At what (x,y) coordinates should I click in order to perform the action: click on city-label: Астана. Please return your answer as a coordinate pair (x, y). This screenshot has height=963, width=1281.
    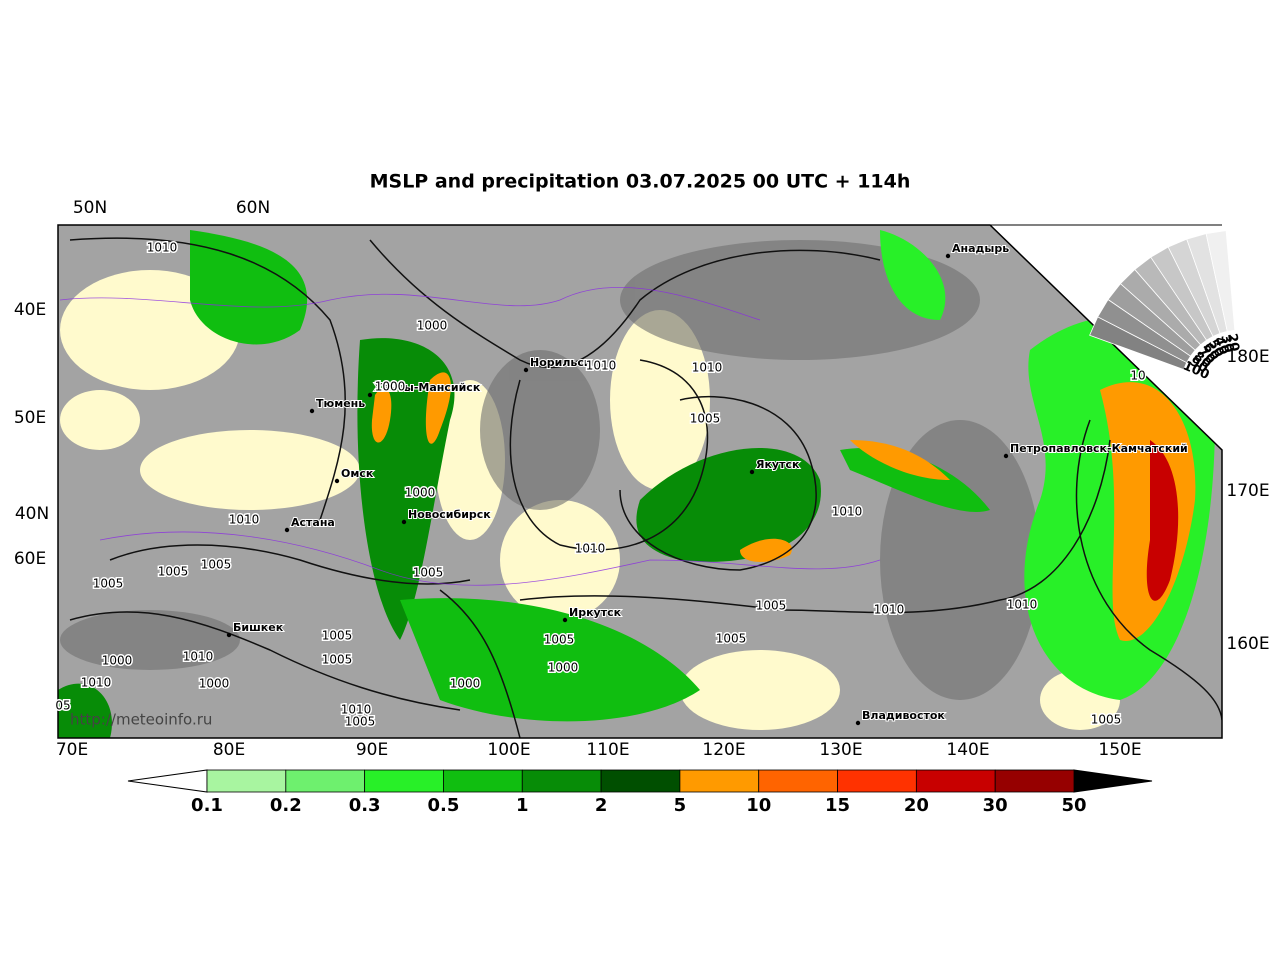
    Looking at the image, I should click on (313, 522).